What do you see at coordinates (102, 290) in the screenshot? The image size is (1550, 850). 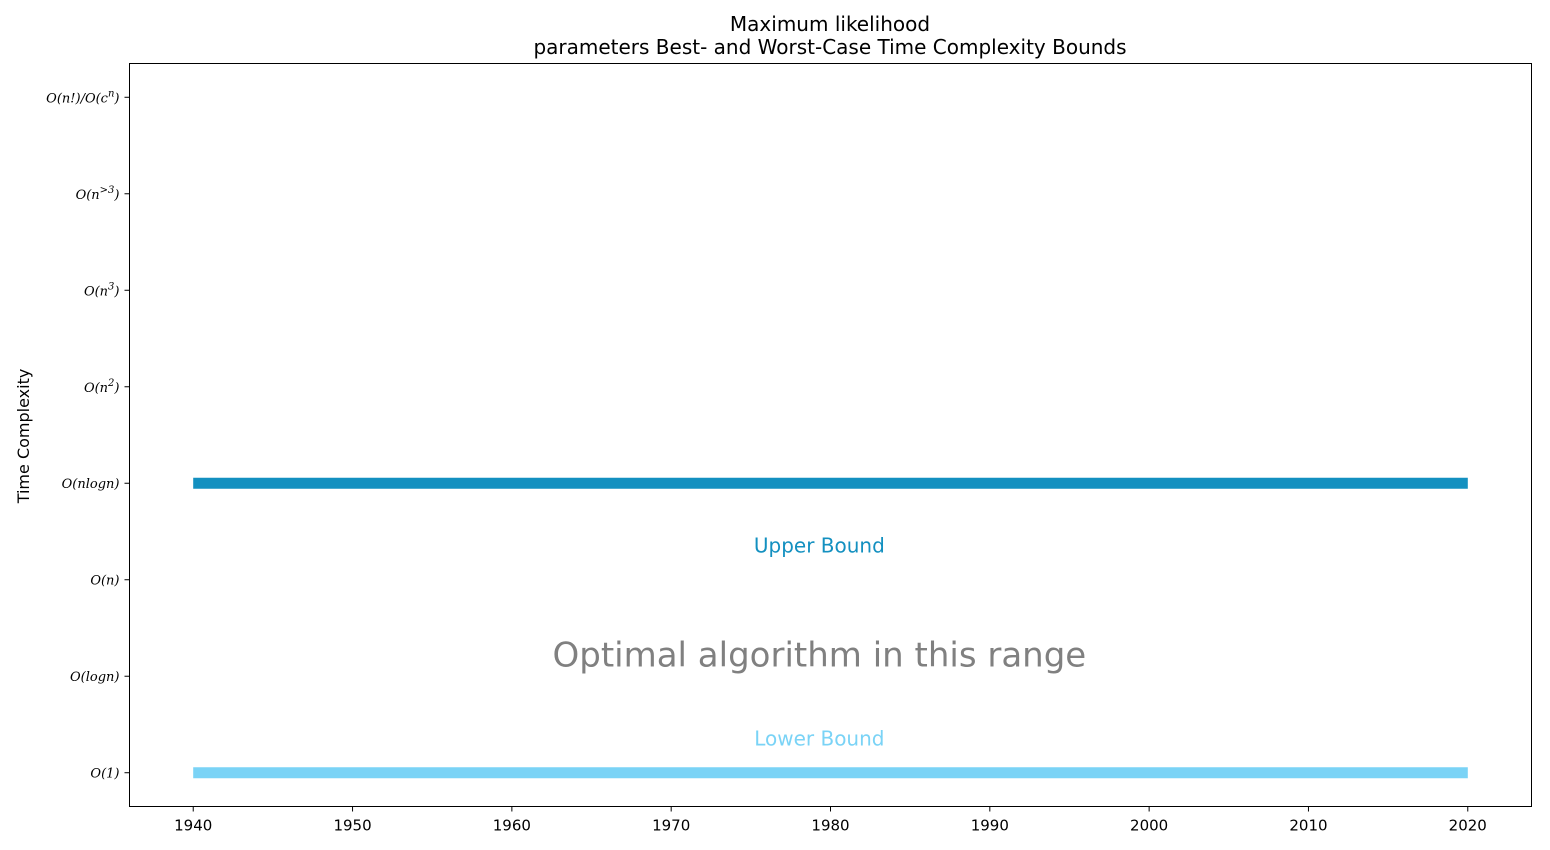 I see `y-tick-label-5: O(n3​)` at bounding box center [102, 290].